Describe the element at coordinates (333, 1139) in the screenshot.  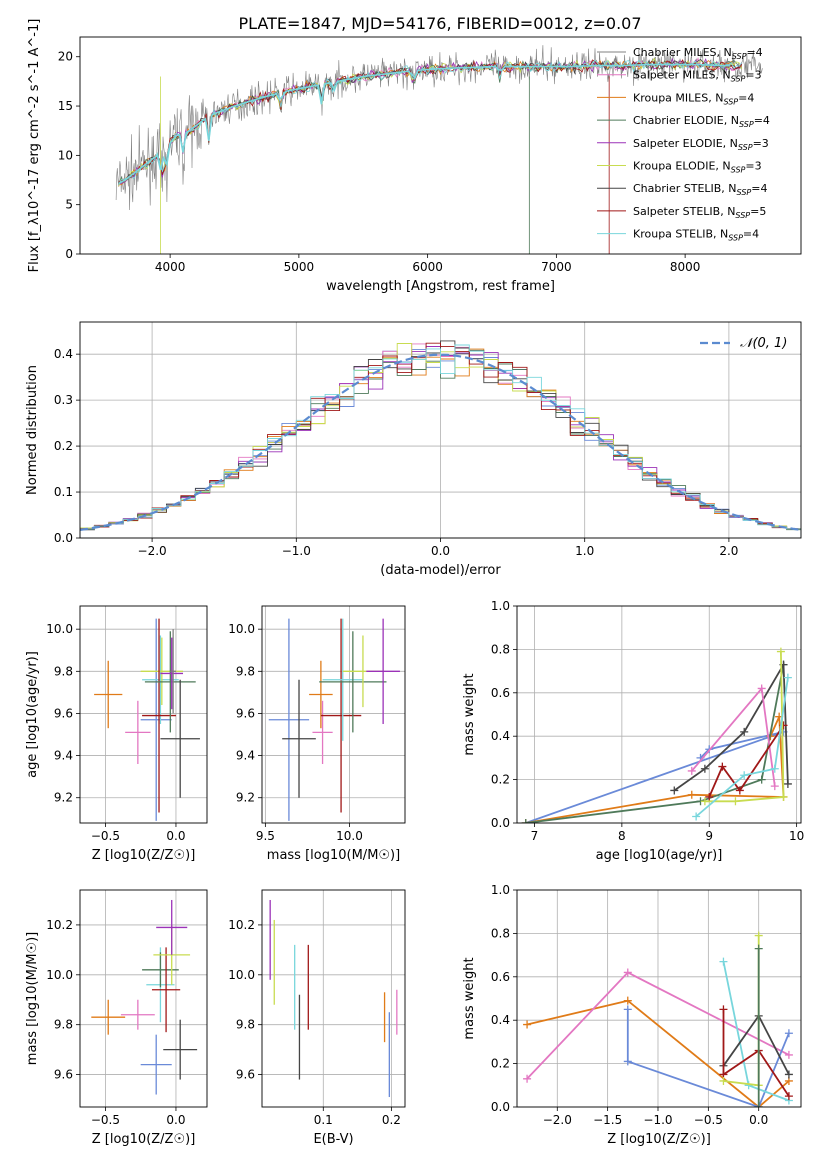
I see `mass_vs_EBV-x-axis-label: E(B-V)` at that location.